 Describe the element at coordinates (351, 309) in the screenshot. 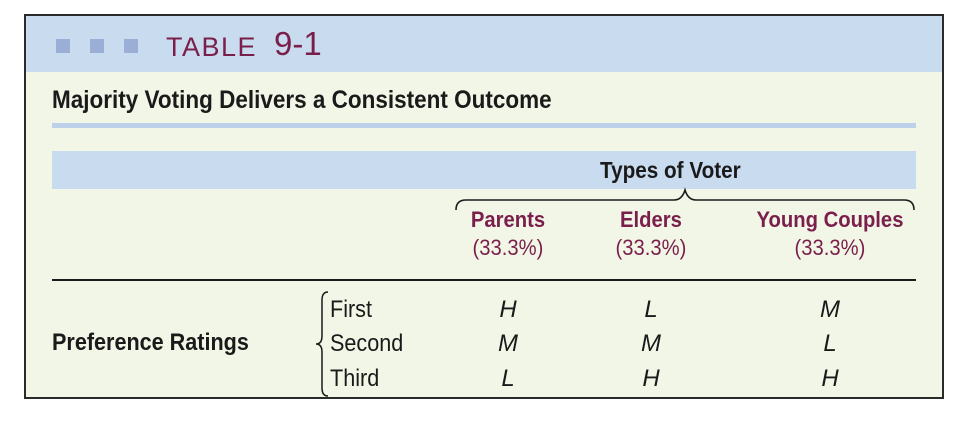

I see `rank-label-first: First` at that location.